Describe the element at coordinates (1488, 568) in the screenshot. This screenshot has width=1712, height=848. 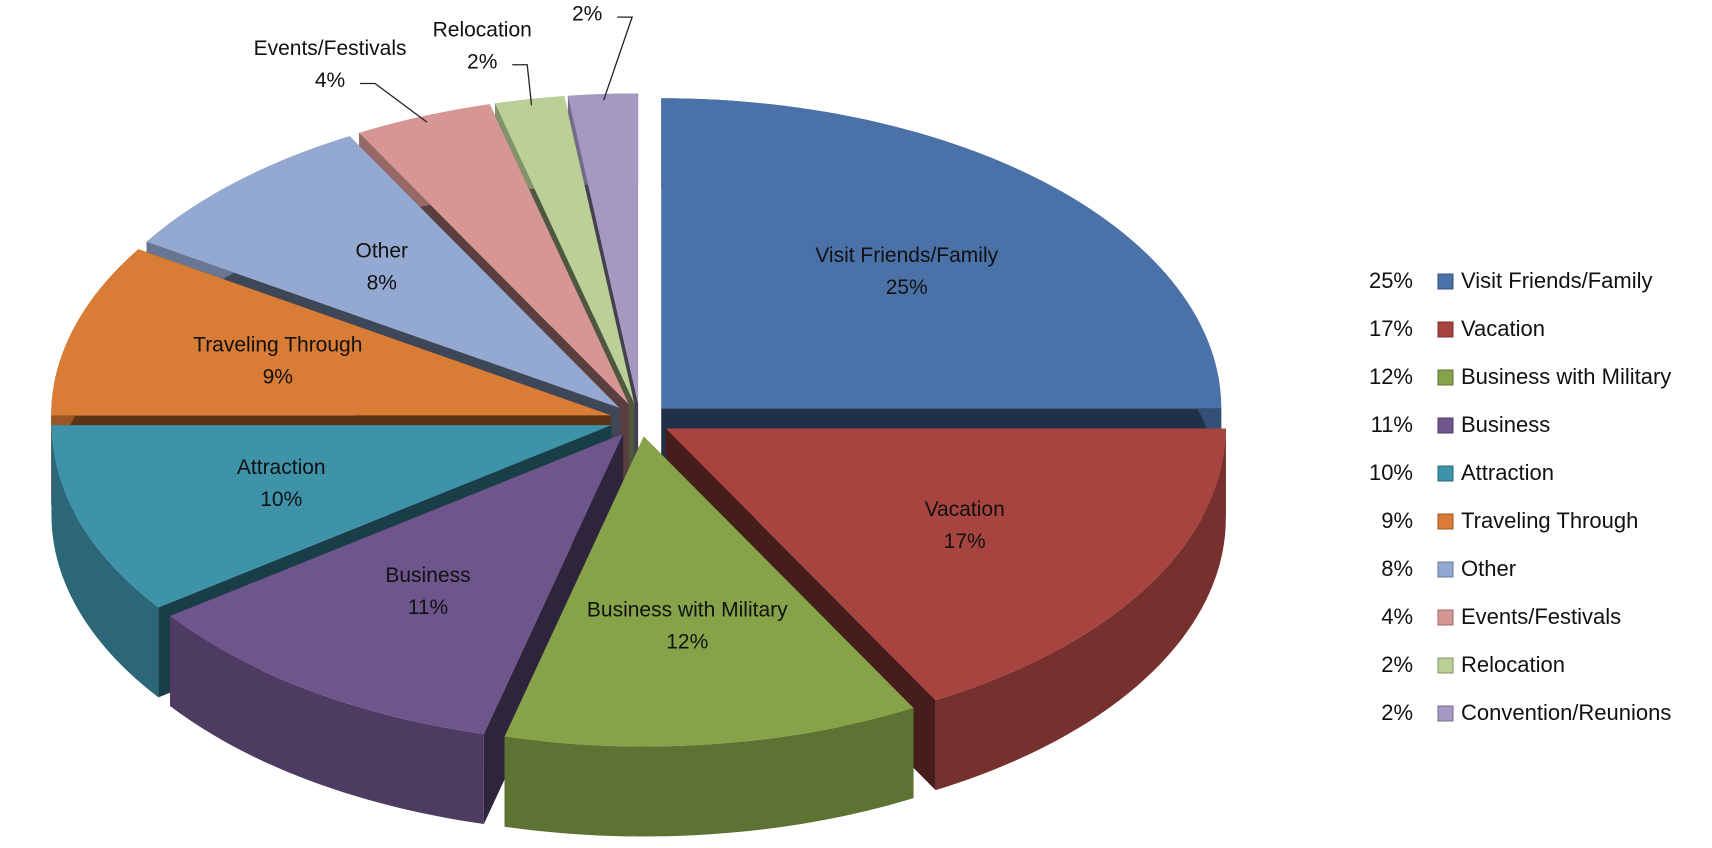
I see `legend-label: Other` at that location.